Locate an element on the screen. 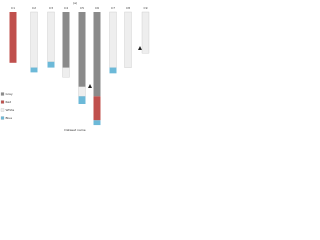 The width and height of the screenshot is (320, 240). chart-title: (a) is located at coordinates (75, 3).